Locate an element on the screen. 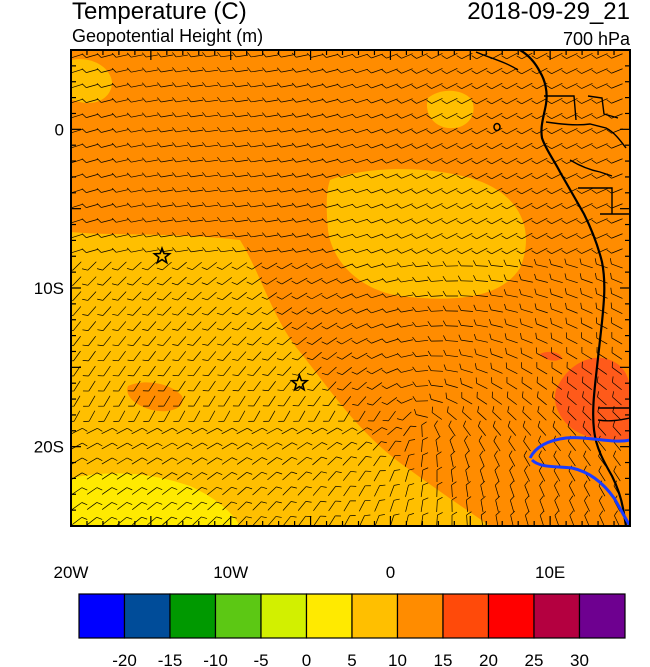 The height and width of the screenshot is (667, 650). lon-tick-label: 10E is located at coordinates (550, 572).